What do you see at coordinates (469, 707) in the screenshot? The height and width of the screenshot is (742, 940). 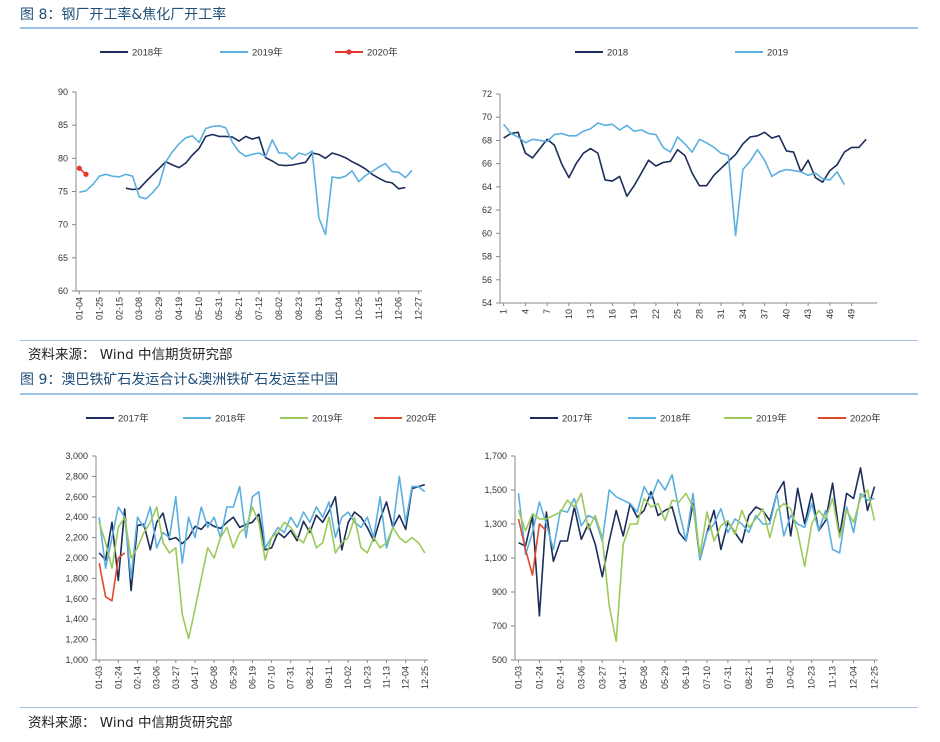 I see `figure-9-bottom-rule` at bounding box center [469, 707].